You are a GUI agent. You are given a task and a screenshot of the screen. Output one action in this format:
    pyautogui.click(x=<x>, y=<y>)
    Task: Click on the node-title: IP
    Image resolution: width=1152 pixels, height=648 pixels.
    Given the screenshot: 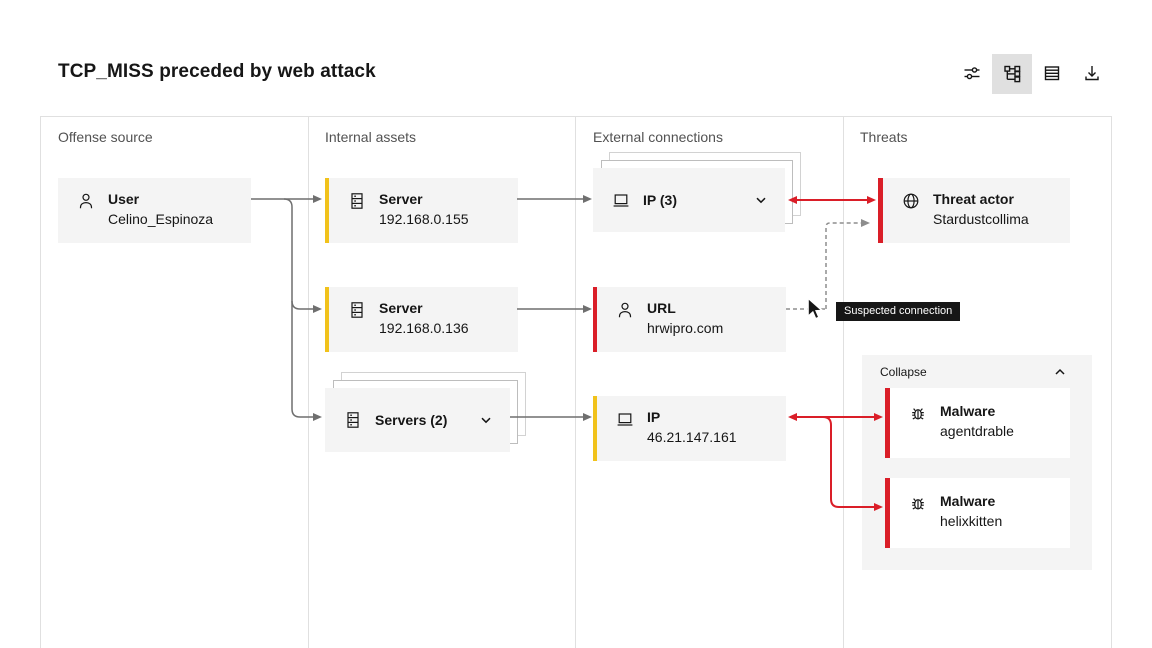 What is the action you would take?
    pyautogui.click(x=654, y=417)
    